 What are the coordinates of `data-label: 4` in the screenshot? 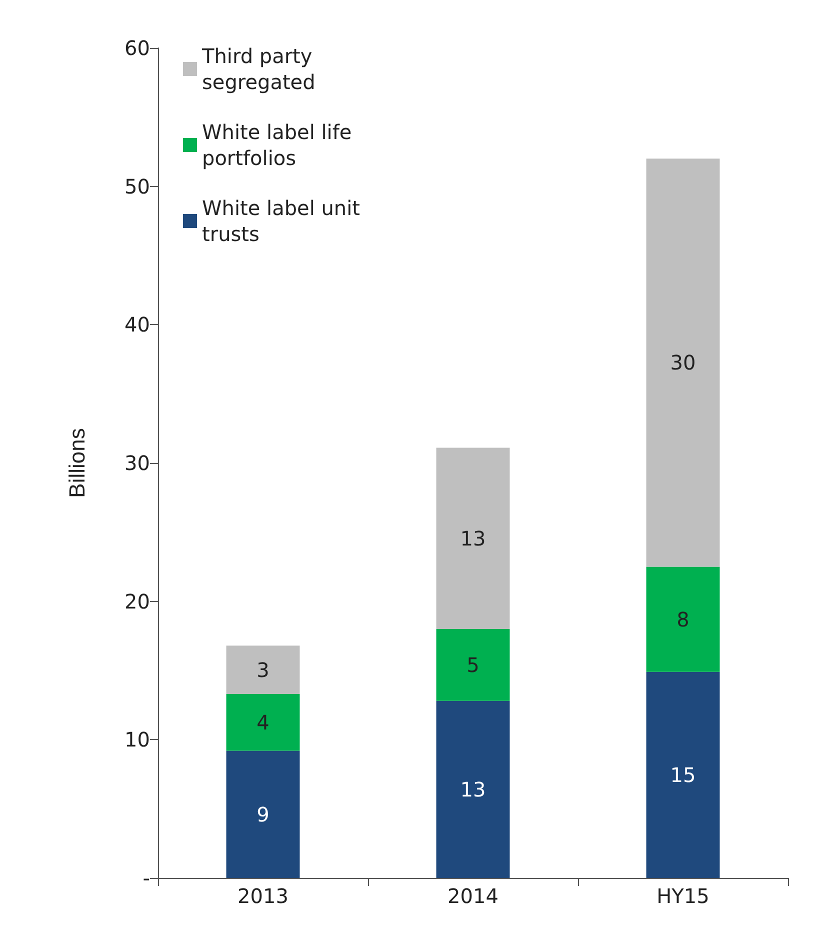 It's located at (263, 722).